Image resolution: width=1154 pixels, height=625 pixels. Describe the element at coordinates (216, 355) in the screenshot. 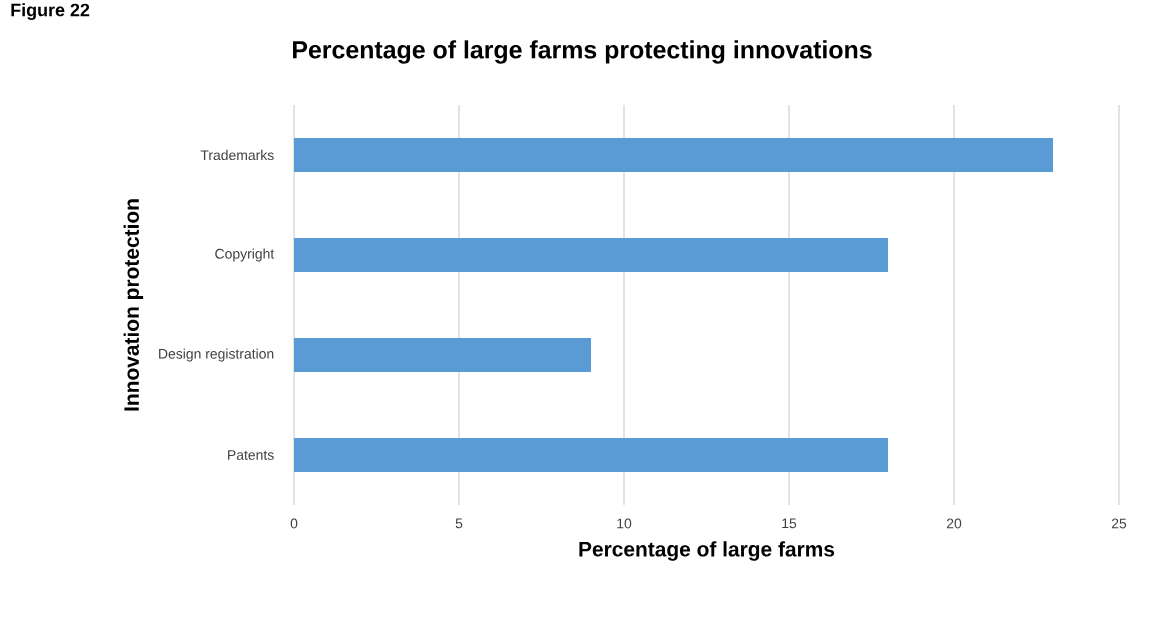

I see `y-tick-label: Design registration` at that location.